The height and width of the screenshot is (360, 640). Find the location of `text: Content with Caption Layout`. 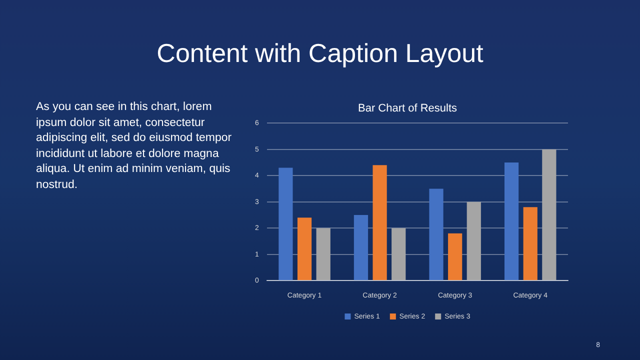

text: Content with Caption Layout is located at coordinates (320, 53).